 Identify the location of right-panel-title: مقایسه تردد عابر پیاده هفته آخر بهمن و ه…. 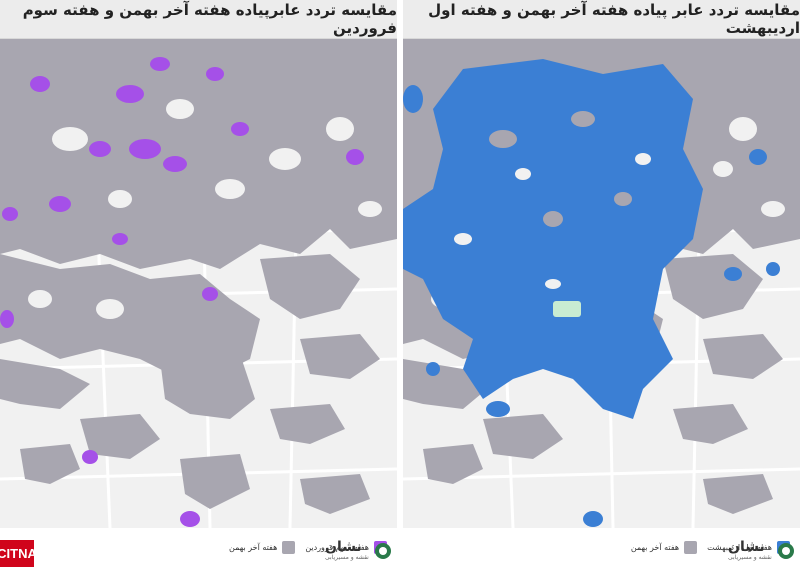
(601, 19).